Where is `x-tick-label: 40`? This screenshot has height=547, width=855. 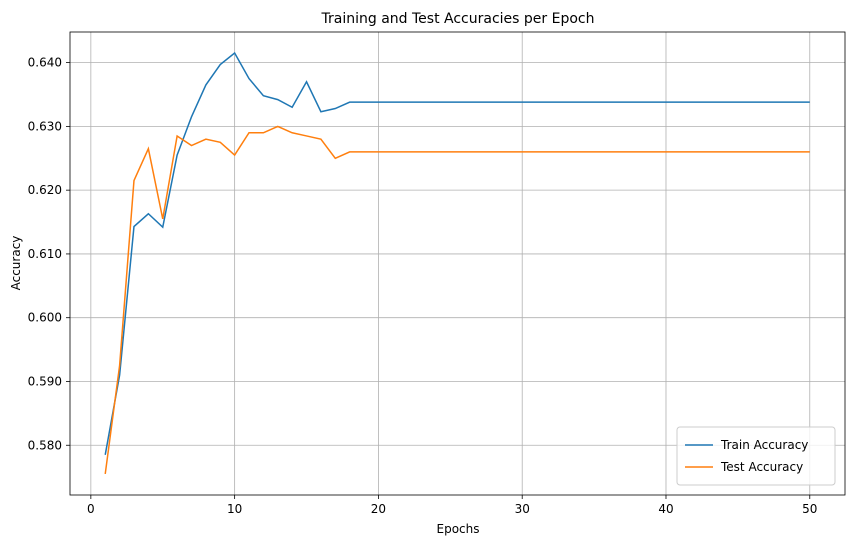 x-tick-label: 40 is located at coordinates (665, 509).